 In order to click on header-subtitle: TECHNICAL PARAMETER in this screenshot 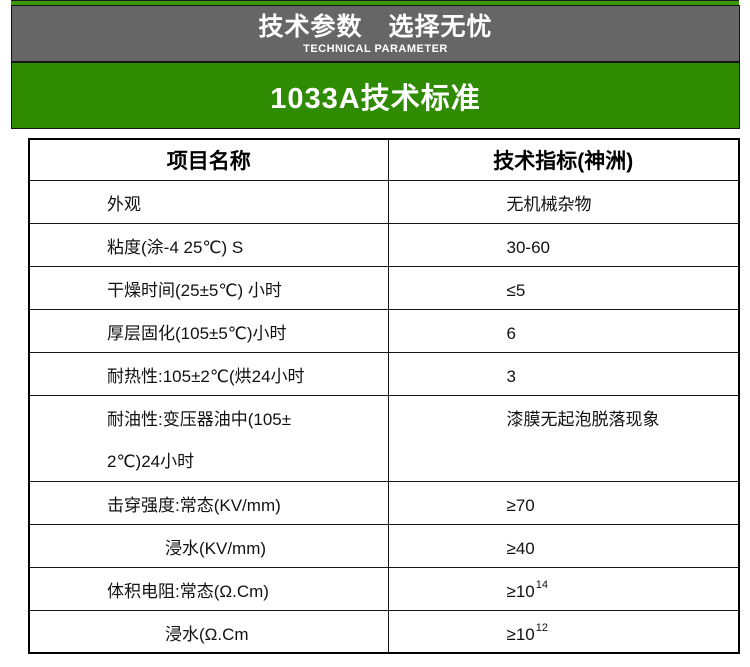, I will do `click(375, 48)`.